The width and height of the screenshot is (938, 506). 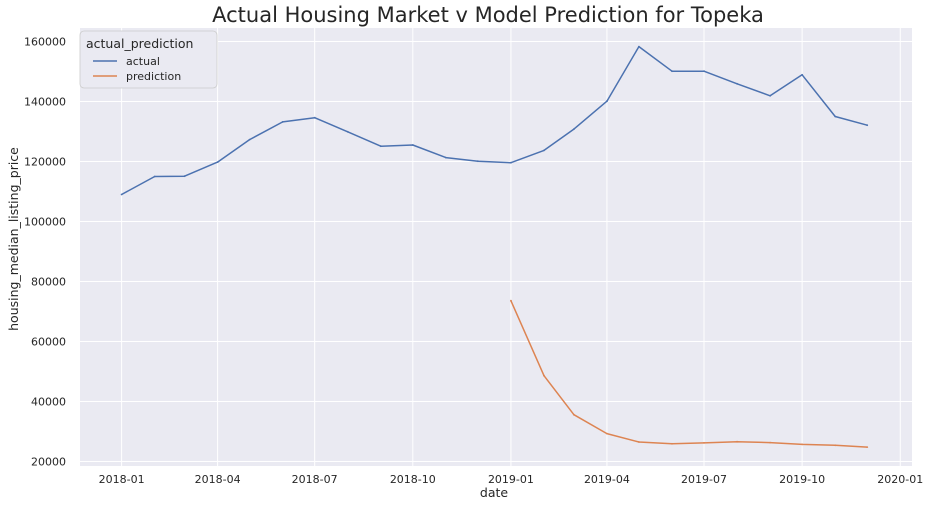 What do you see at coordinates (48, 282) in the screenshot?
I see `y-tick-label: 80000` at bounding box center [48, 282].